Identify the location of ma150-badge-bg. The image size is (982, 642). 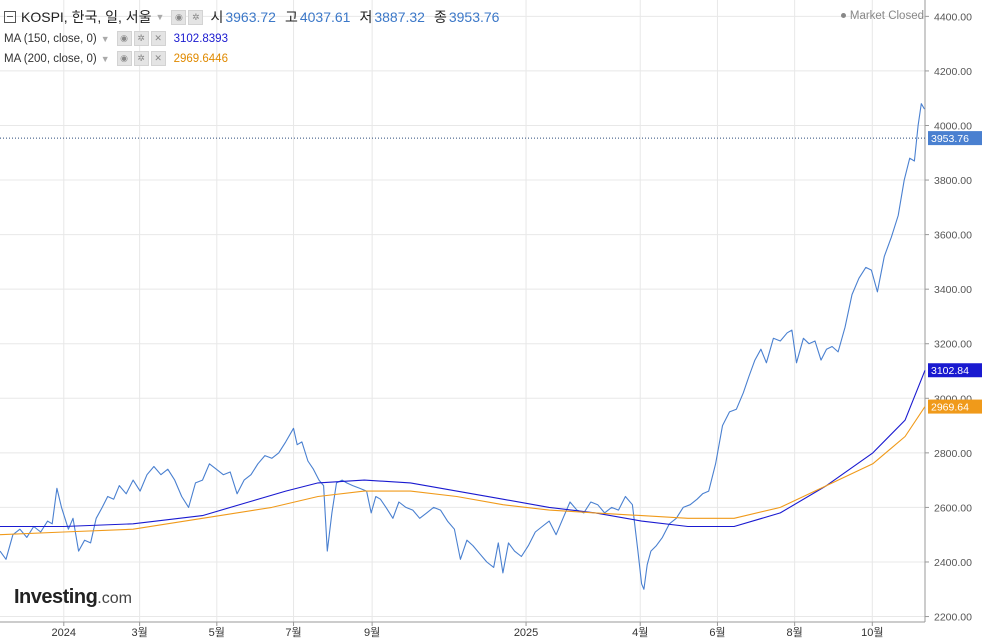
(955, 370).